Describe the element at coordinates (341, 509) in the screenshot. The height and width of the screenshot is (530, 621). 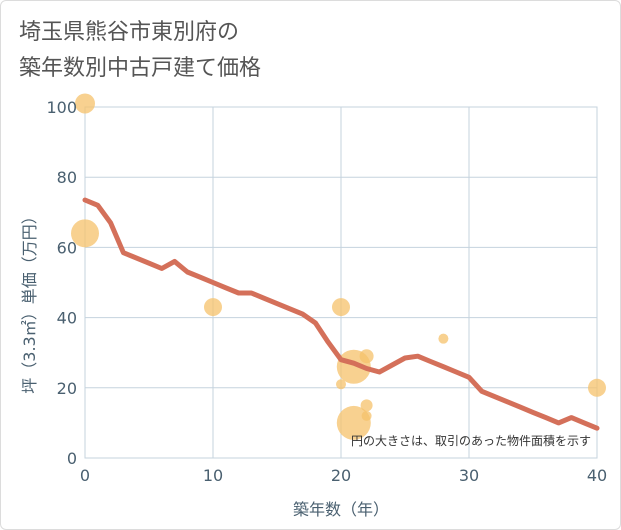
I see `x-axis-label: 築年数（年）` at that location.